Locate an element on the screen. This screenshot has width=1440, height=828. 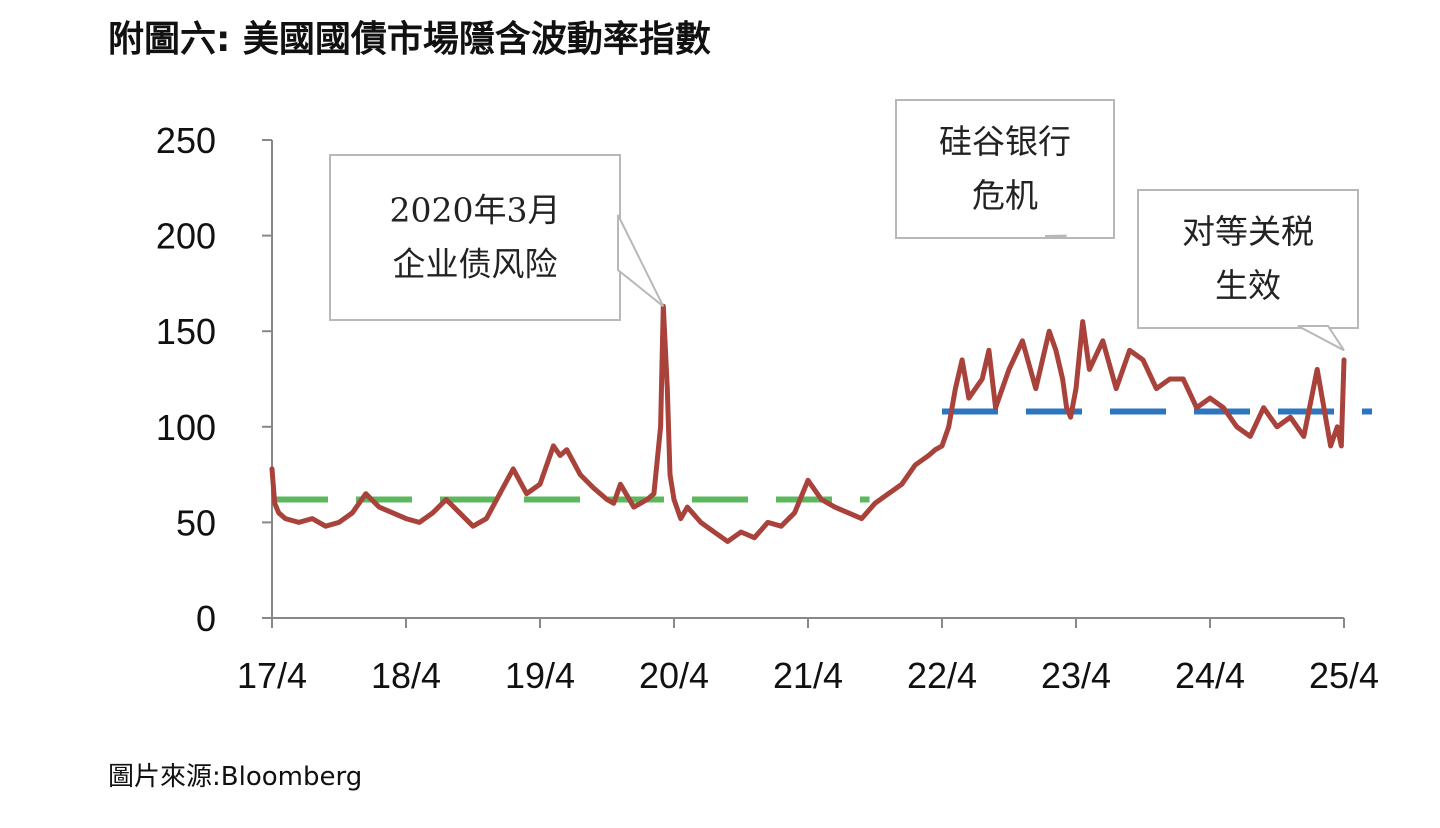
y-tick-label: 100 is located at coordinates (186, 427).